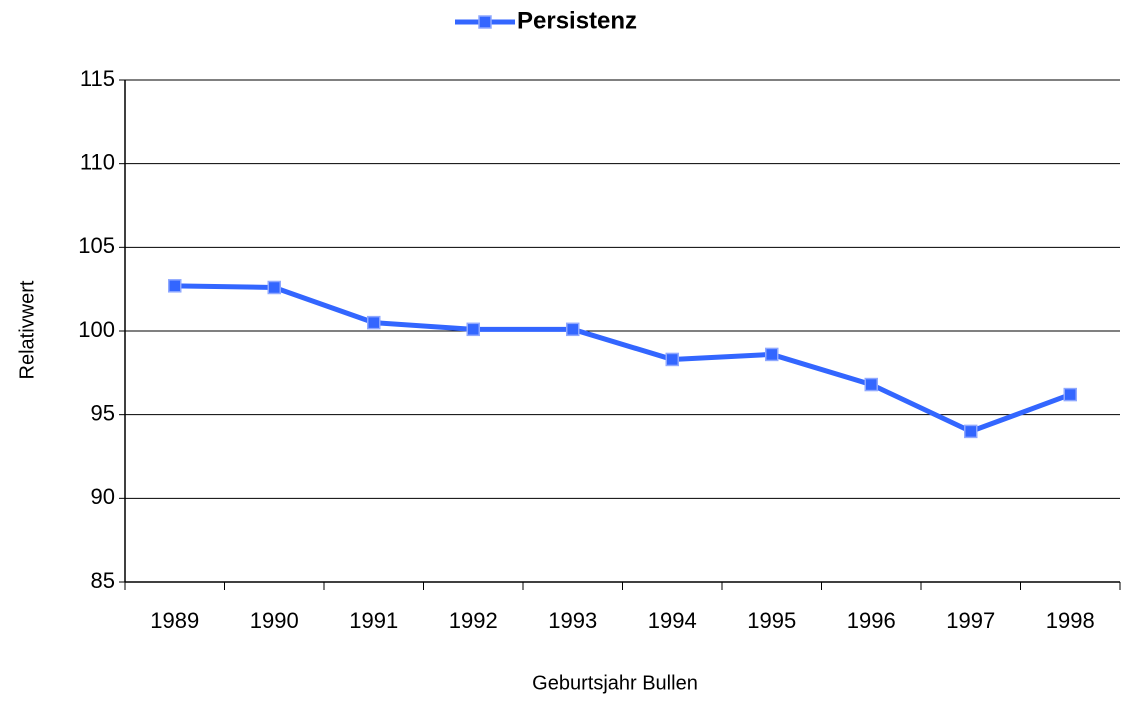 The width and height of the screenshot is (1121, 702). What do you see at coordinates (1070, 620) in the screenshot?
I see `x-tick-label: 1998` at bounding box center [1070, 620].